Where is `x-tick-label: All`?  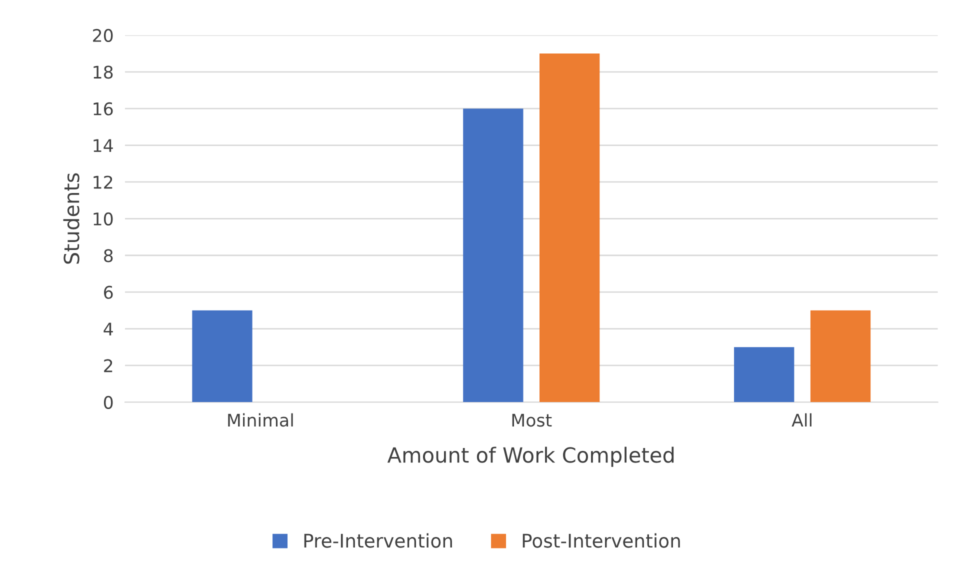 x-tick-label: All is located at coordinates (802, 419).